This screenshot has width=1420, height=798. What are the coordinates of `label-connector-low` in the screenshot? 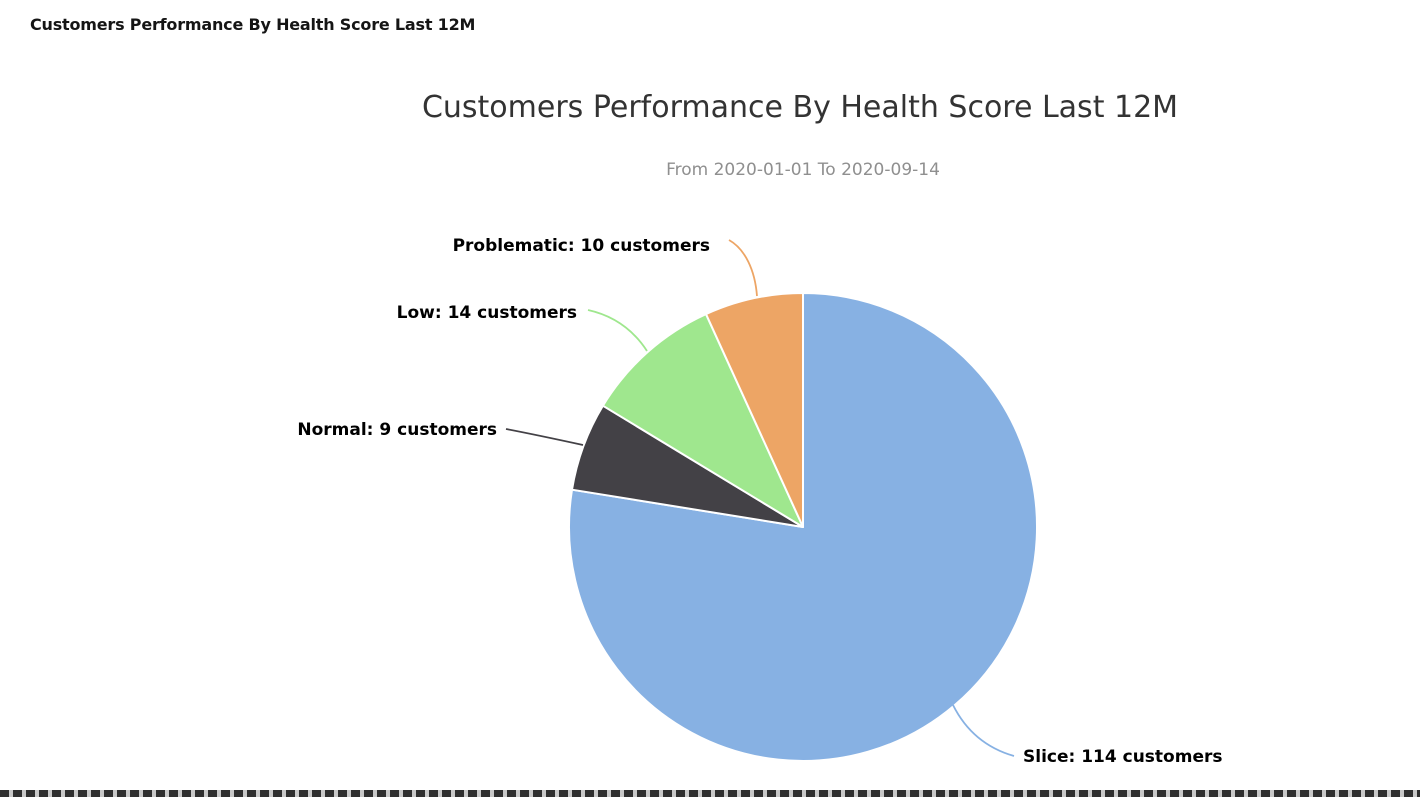 It's located at (617, 330).